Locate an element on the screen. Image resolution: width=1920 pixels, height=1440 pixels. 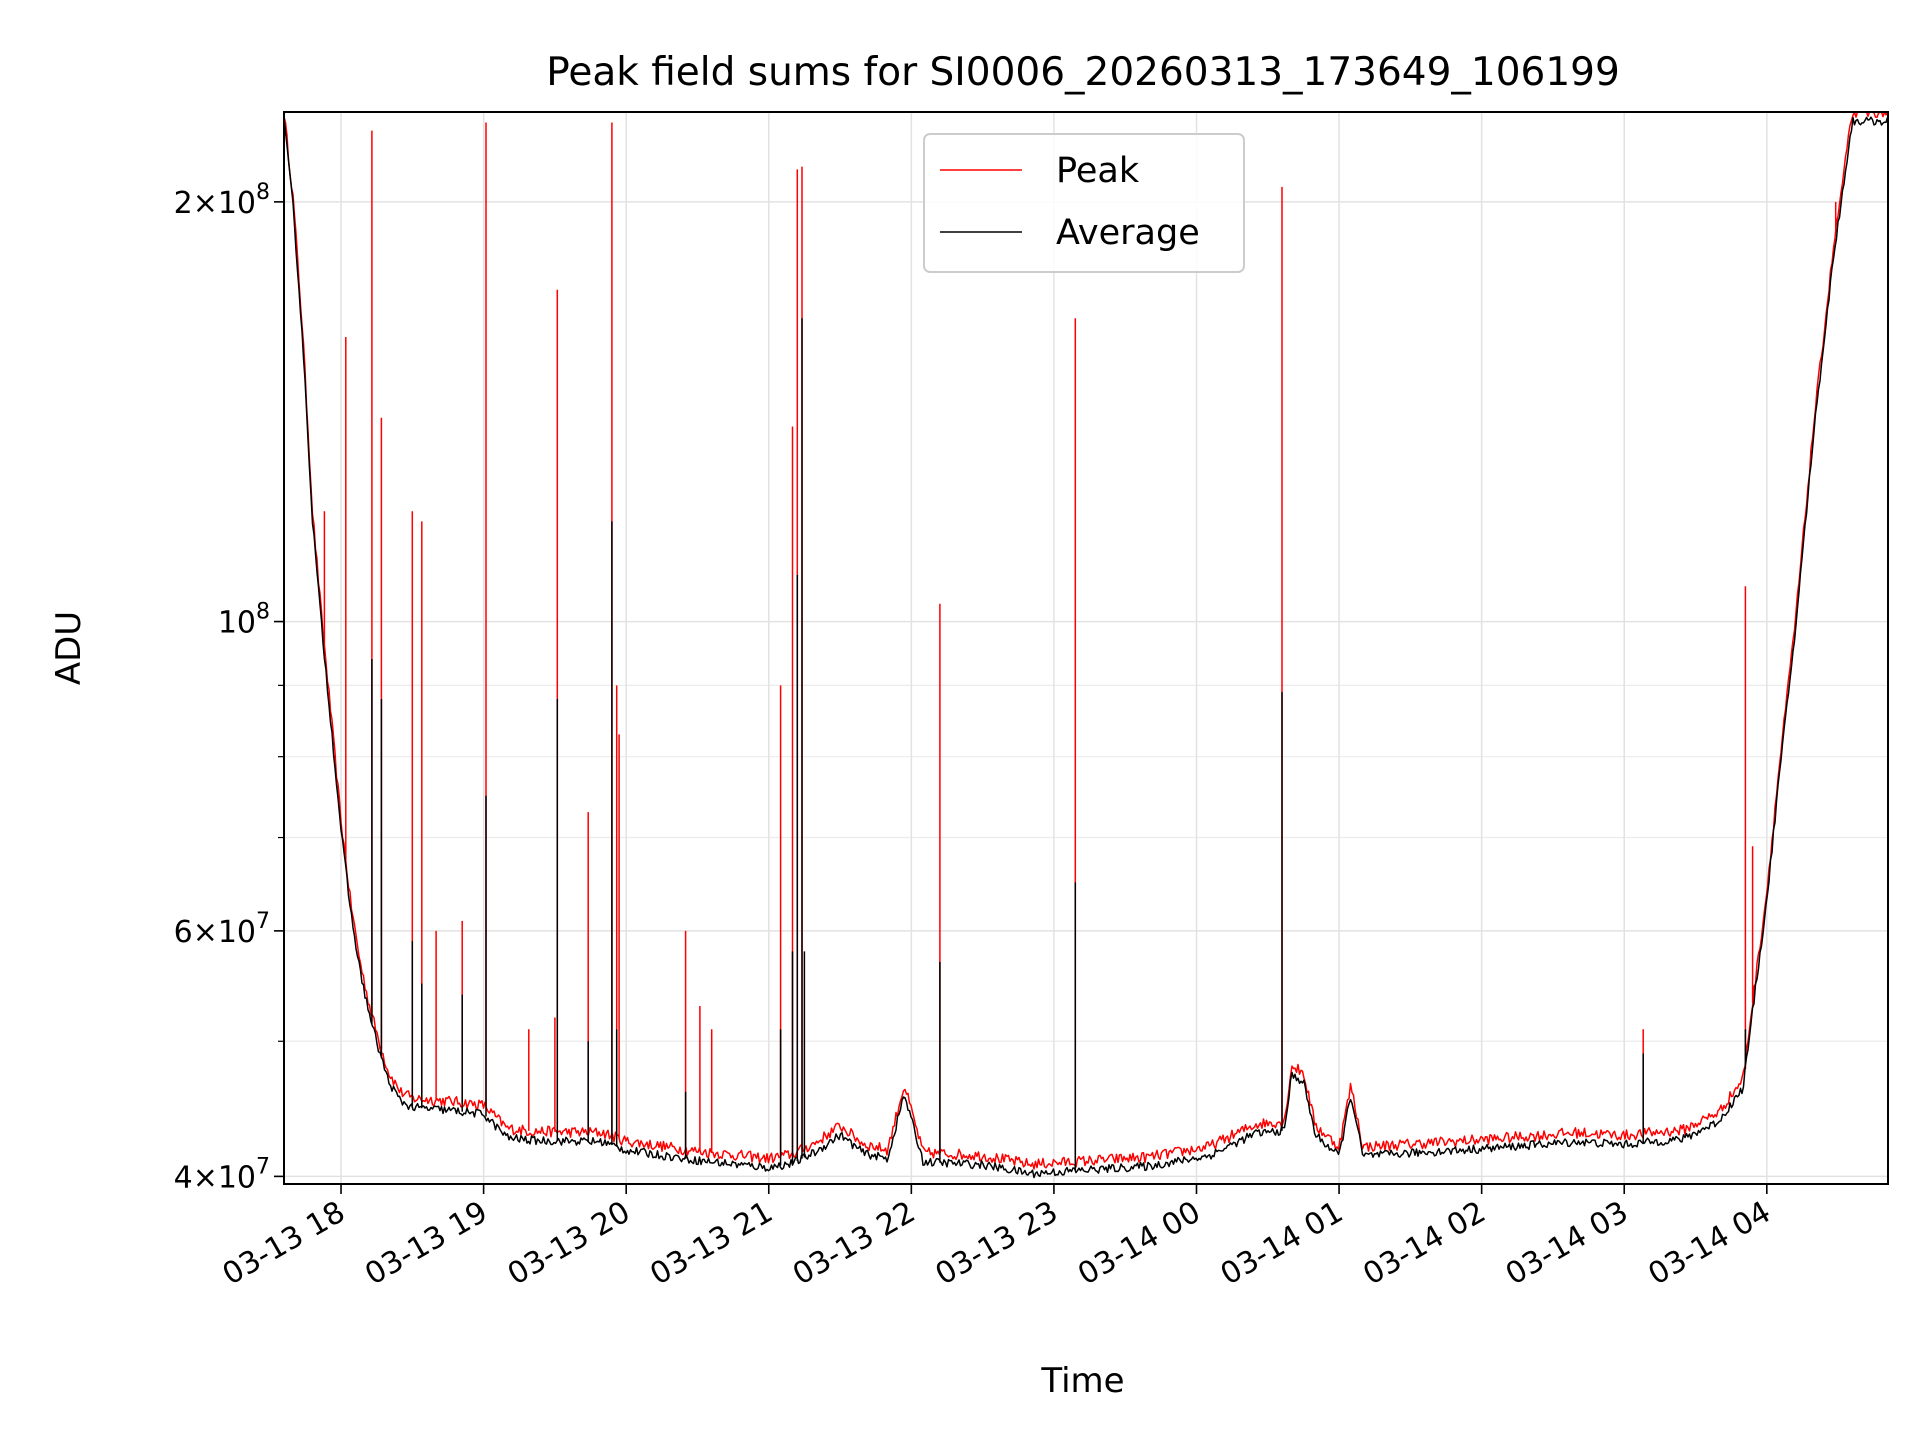
legend-label-peak: Peak is located at coordinates (1098, 171).